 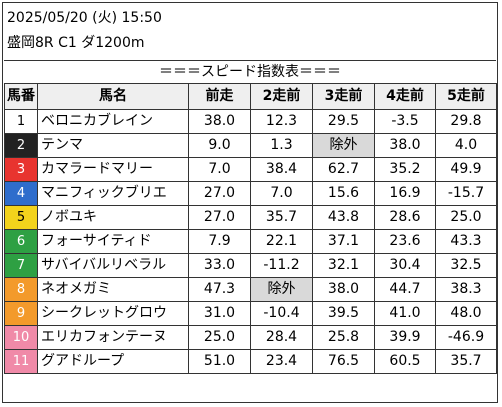 What do you see at coordinates (405, 96) in the screenshot?
I see `col-header-4th: 4走前` at bounding box center [405, 96].